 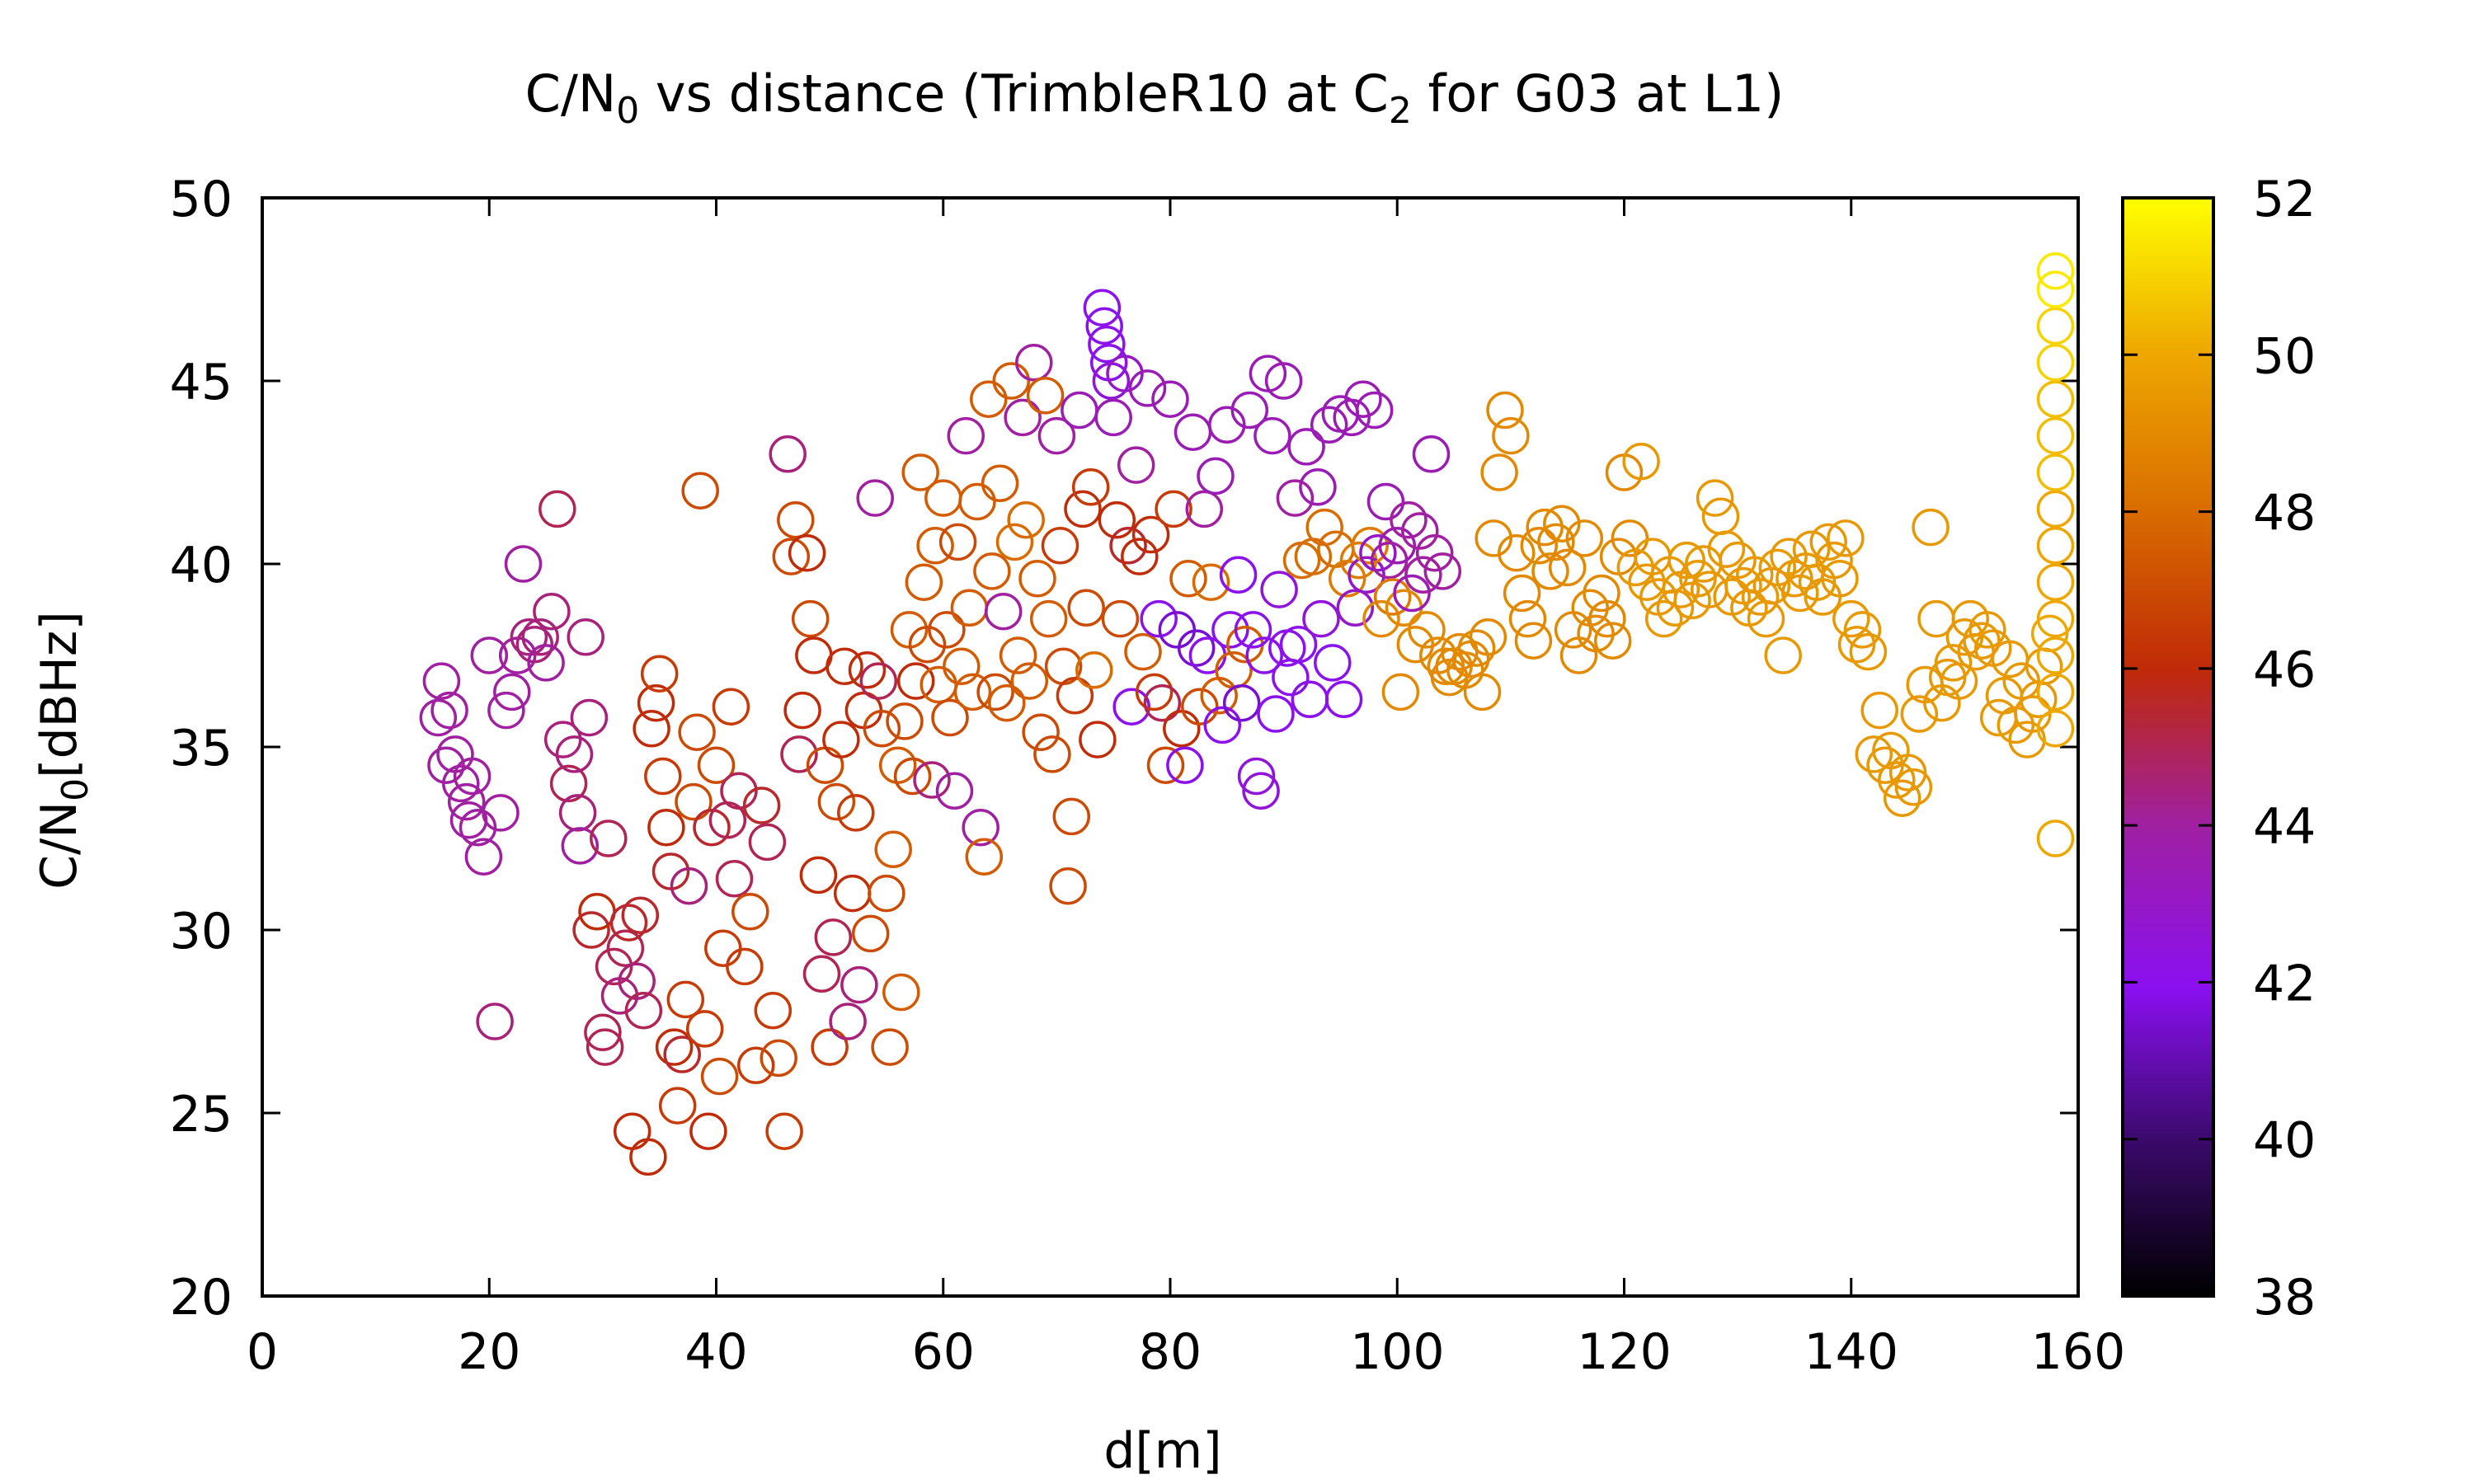 I want to click on x-tick-label: 60, so click(x=943, y=1352).